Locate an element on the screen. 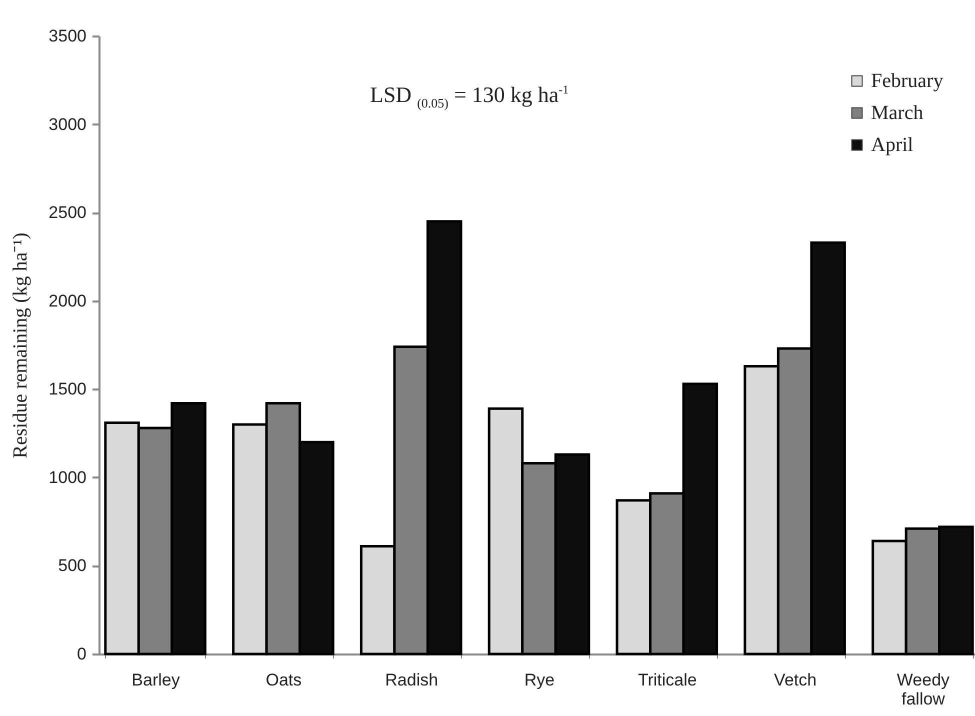  y-axis-title: Residue remaining (kg ha⁻¹) is located at coordinates (21, 345).